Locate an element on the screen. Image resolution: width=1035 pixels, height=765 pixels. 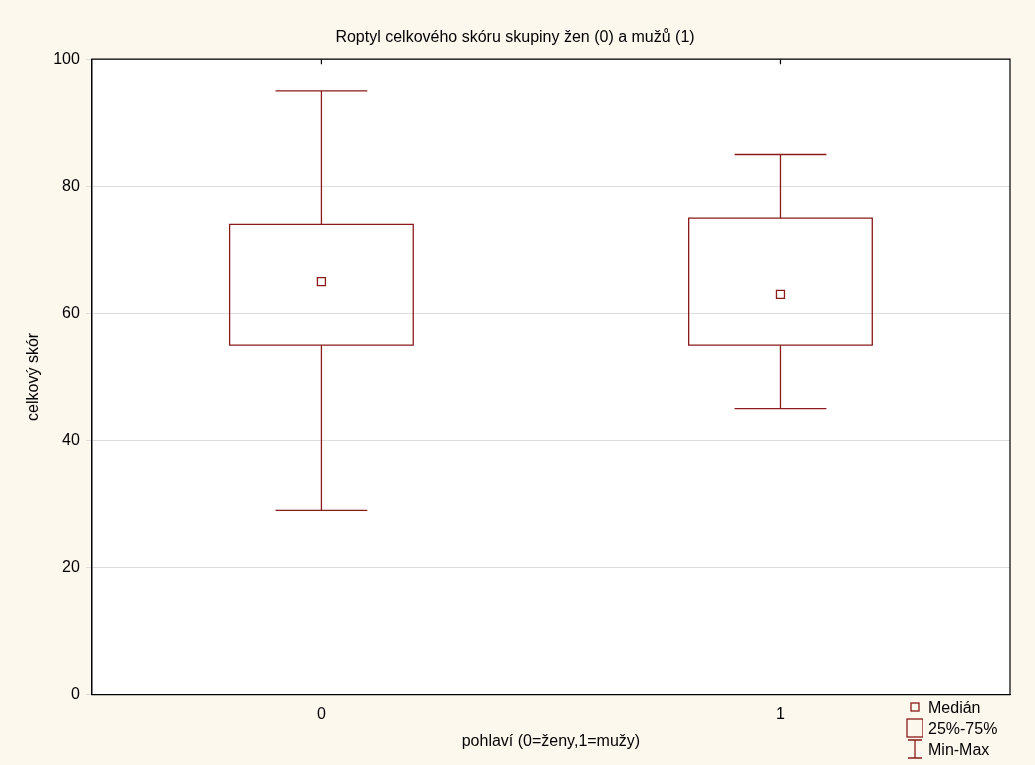
text: 25%-75% is located at coordinates (963, 728).